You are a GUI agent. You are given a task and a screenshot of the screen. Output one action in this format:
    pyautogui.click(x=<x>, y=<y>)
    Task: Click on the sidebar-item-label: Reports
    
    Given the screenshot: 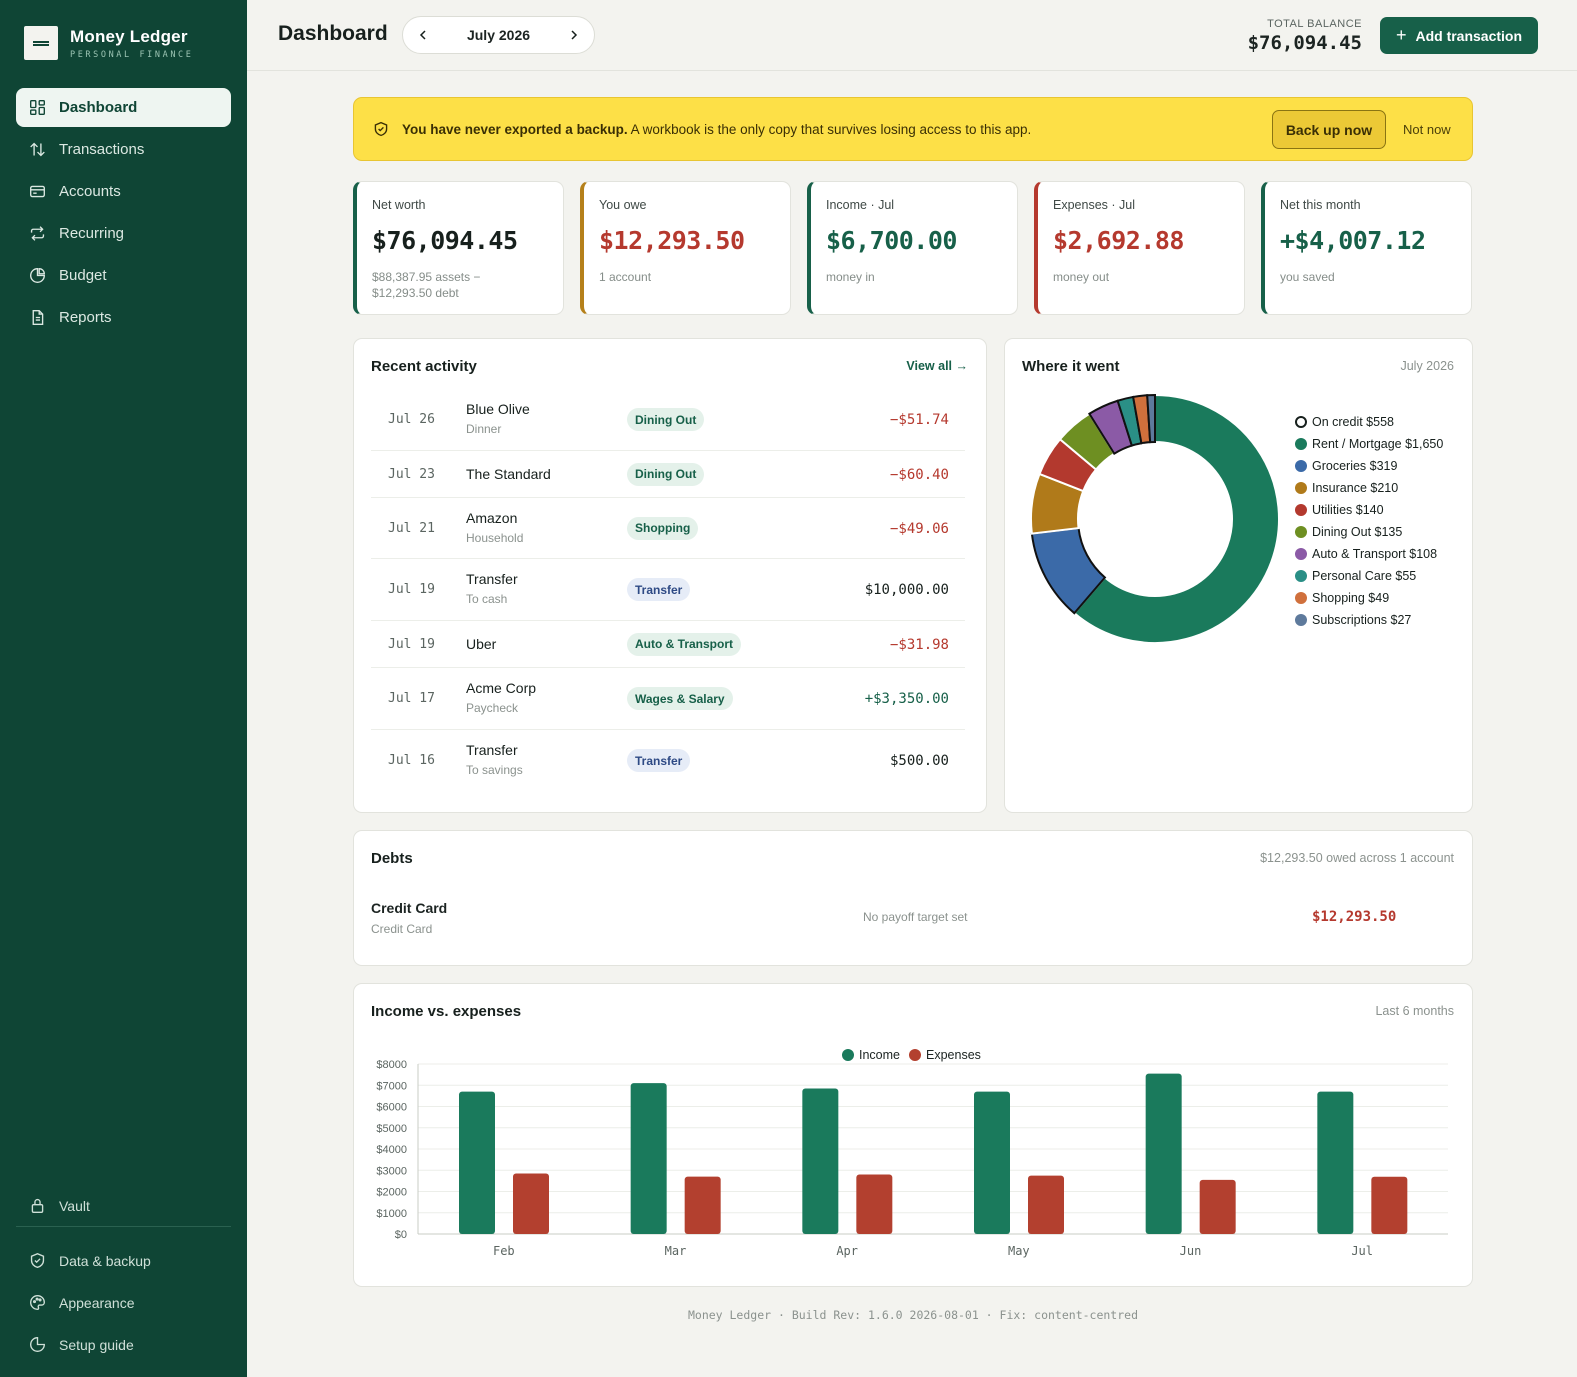 What is the action you would take?
    pyautogui.click(x=85, y=317)
    